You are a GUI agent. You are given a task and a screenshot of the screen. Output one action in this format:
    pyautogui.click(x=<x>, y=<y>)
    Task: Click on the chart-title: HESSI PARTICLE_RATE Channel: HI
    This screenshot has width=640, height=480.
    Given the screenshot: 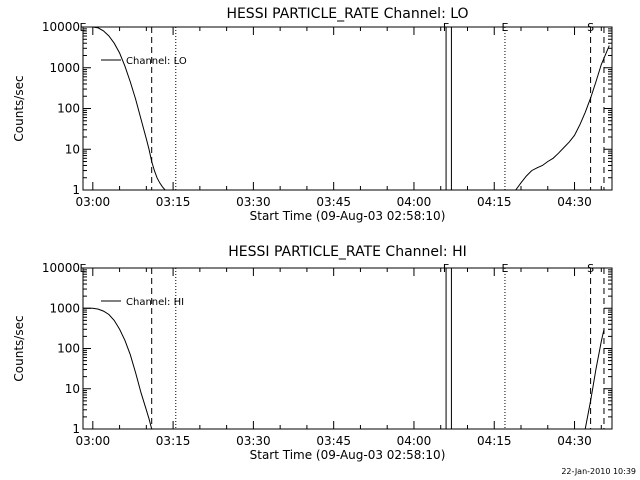 What is the action you would take?
    pyautogui.click(x=347, y=252)
    